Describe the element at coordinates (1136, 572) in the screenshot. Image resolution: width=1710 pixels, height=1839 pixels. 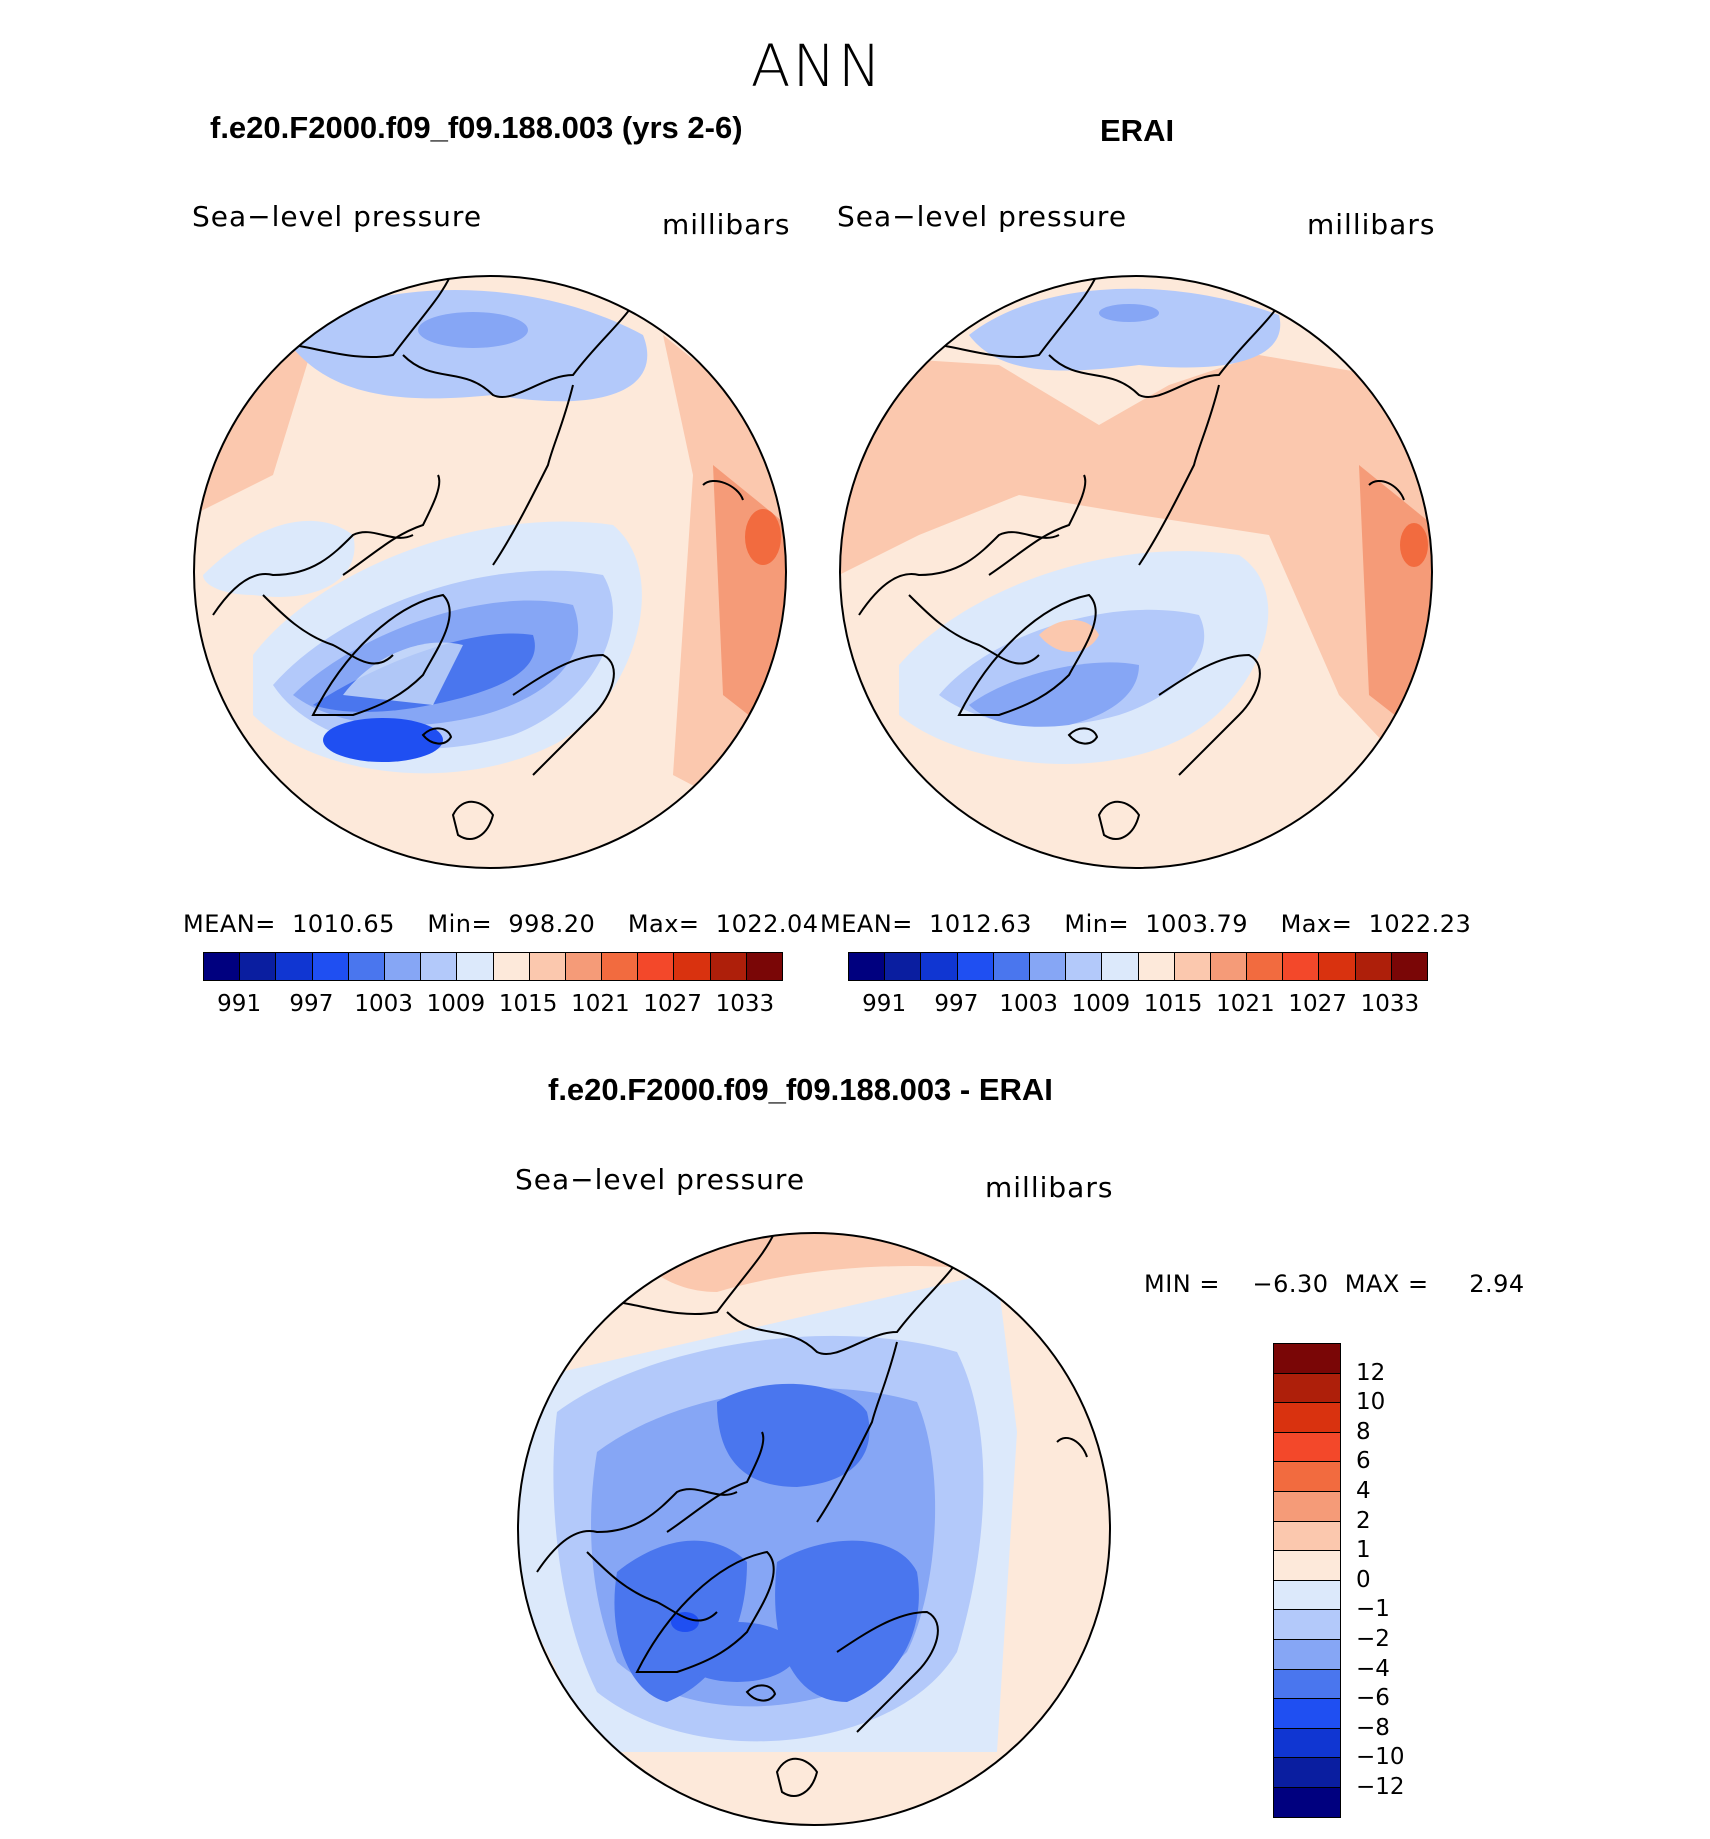
I see `panel-2-polar-map` at that location.